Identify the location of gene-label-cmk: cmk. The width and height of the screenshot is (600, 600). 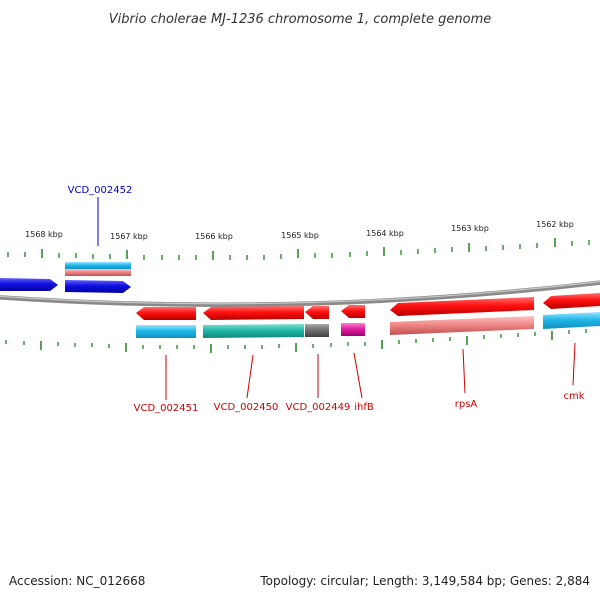
(573, 396).